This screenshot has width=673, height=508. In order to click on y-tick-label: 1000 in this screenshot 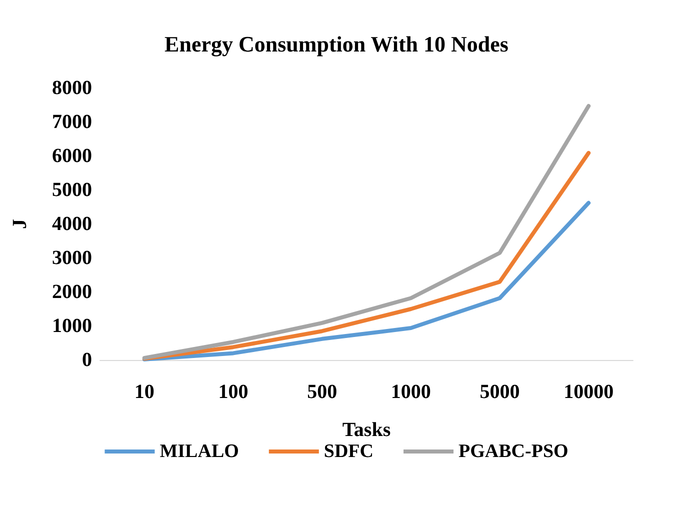, I will do `click(72, 326)`.